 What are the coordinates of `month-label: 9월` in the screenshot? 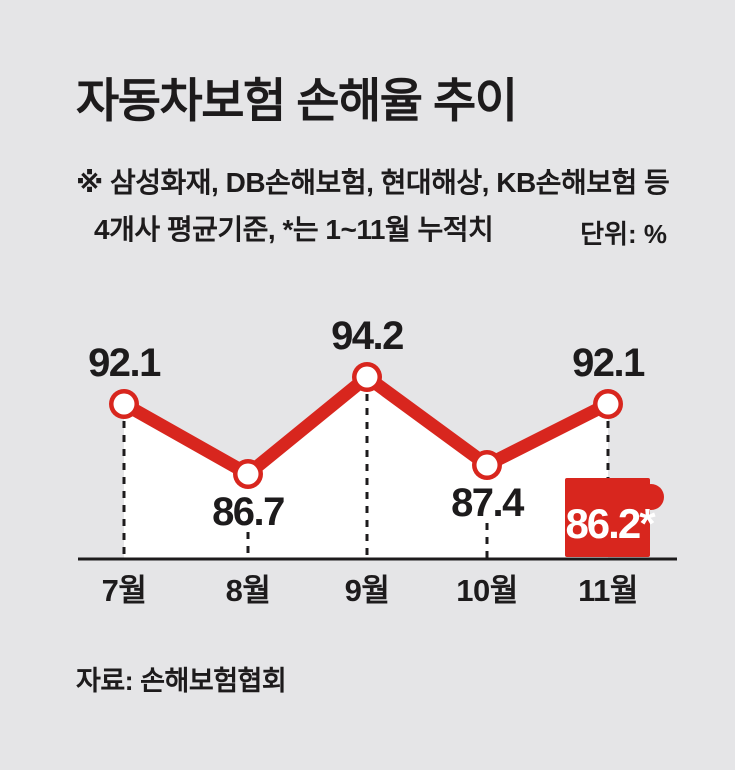 It's located at (367, 590).